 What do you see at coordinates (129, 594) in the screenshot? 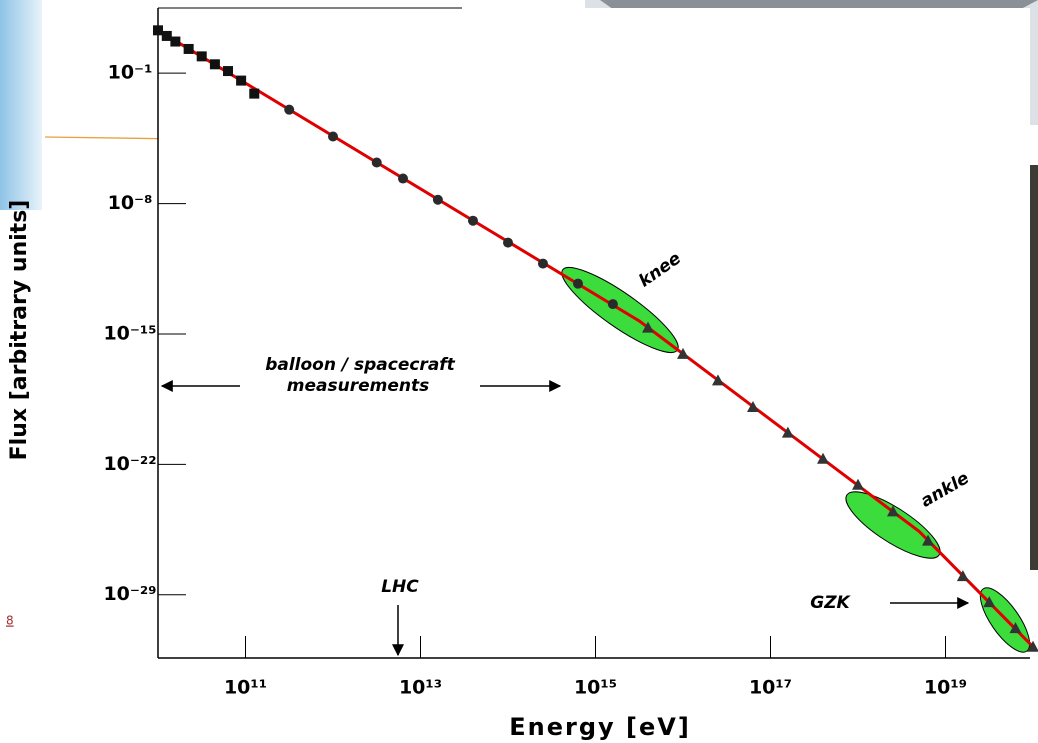
I see `y-tick-label: 10⁻²⁹` at bounding box center [129, 594].